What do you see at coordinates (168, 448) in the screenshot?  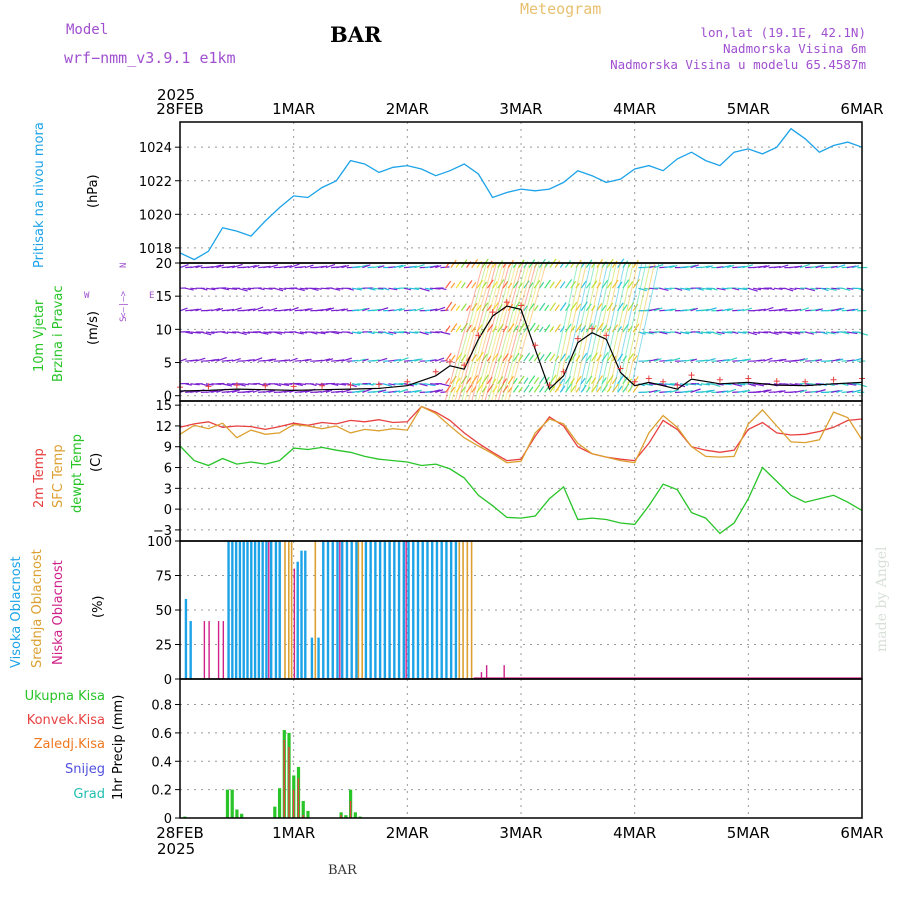 I see `y-tick-label: 9` at bounding box center [168, 448].